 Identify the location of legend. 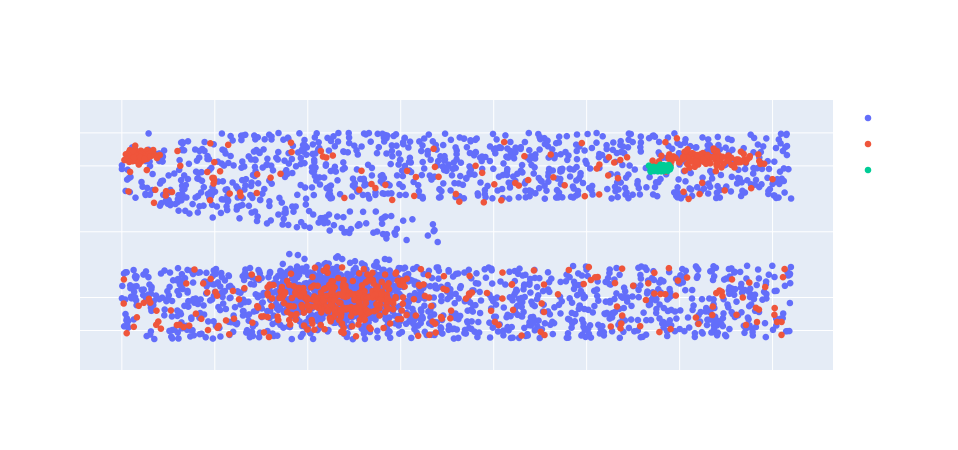
(868, 144).